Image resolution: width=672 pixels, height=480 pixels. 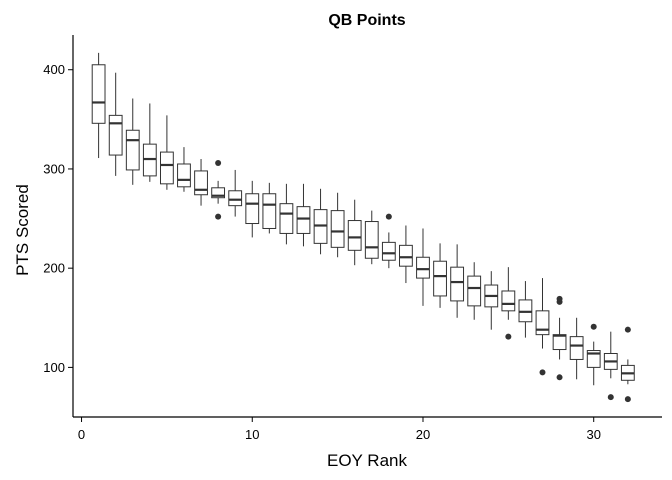 I want to click on y-tick-label: 400, so click(x=54, y=69).